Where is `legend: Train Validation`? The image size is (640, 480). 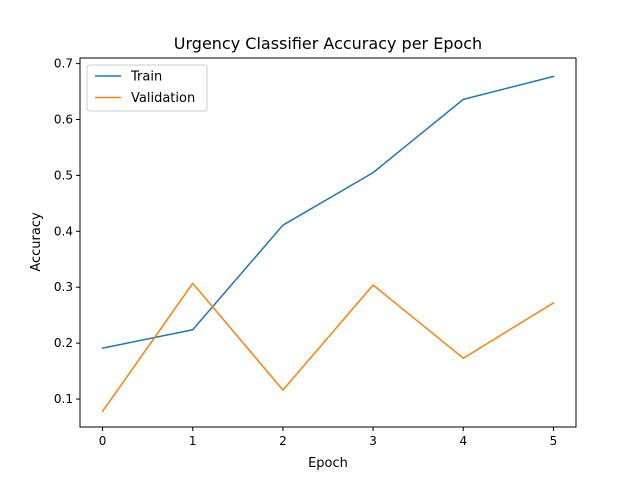 legend: Train Validation is located at coordinates (147, 88).